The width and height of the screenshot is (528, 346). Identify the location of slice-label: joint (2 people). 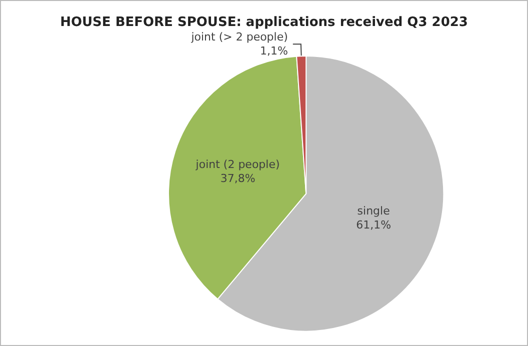
(237, 164).